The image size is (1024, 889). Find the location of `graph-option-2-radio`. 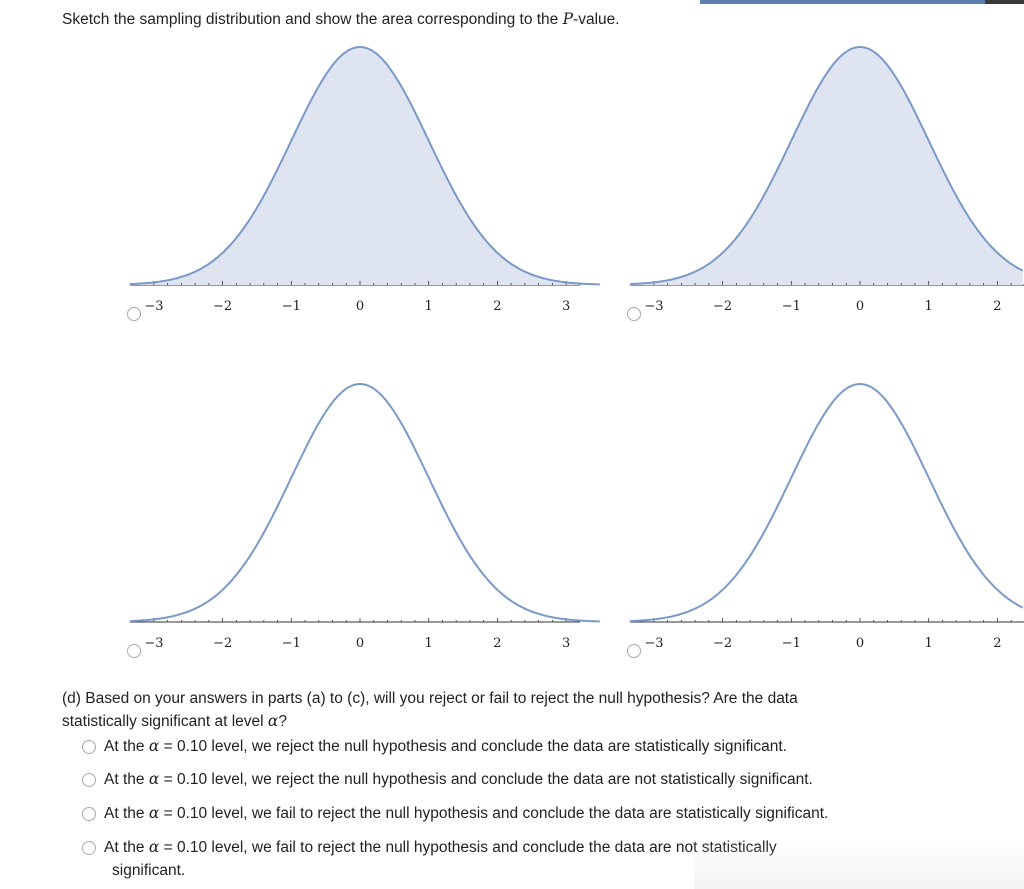

graph-option-2-radio is located at coordinates (634, 314).